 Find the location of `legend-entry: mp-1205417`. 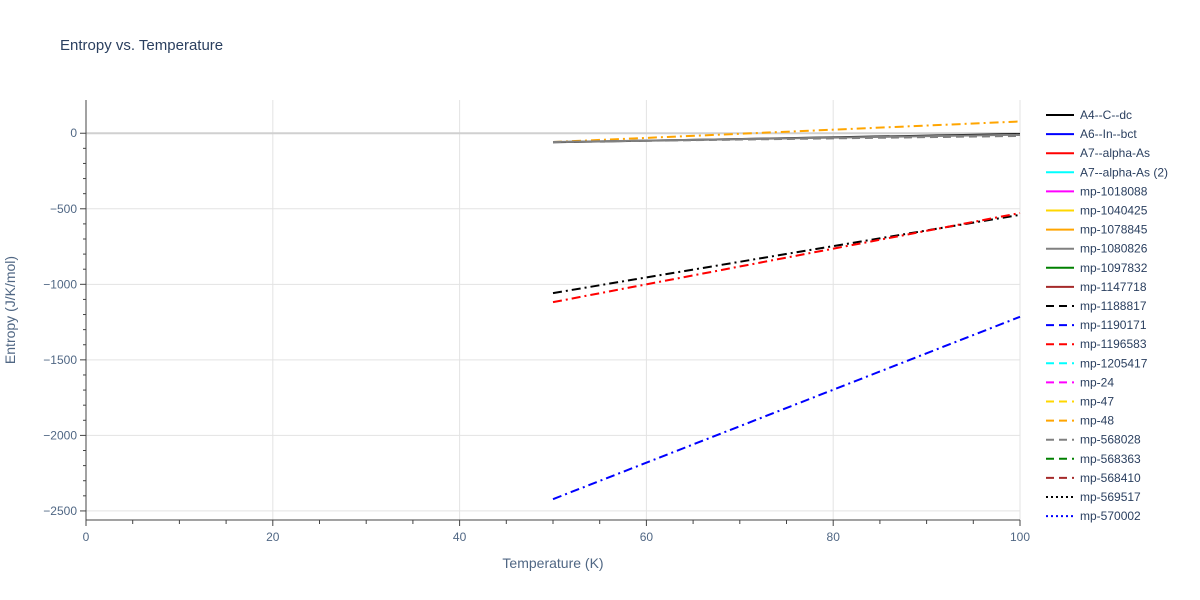

legend-entry: mp-1205417 is located at coordinates (1114, 363).